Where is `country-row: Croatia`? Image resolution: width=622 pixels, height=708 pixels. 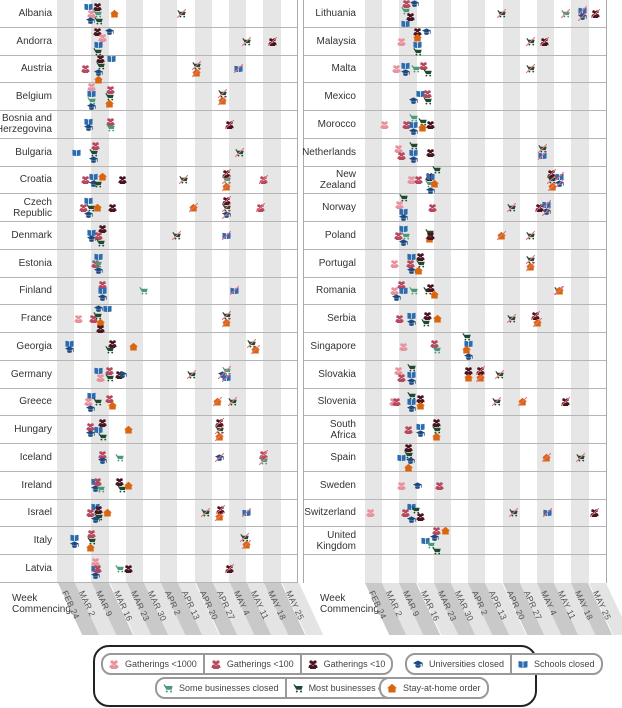 country-row: Croatia is located at coordinates (148, 181).